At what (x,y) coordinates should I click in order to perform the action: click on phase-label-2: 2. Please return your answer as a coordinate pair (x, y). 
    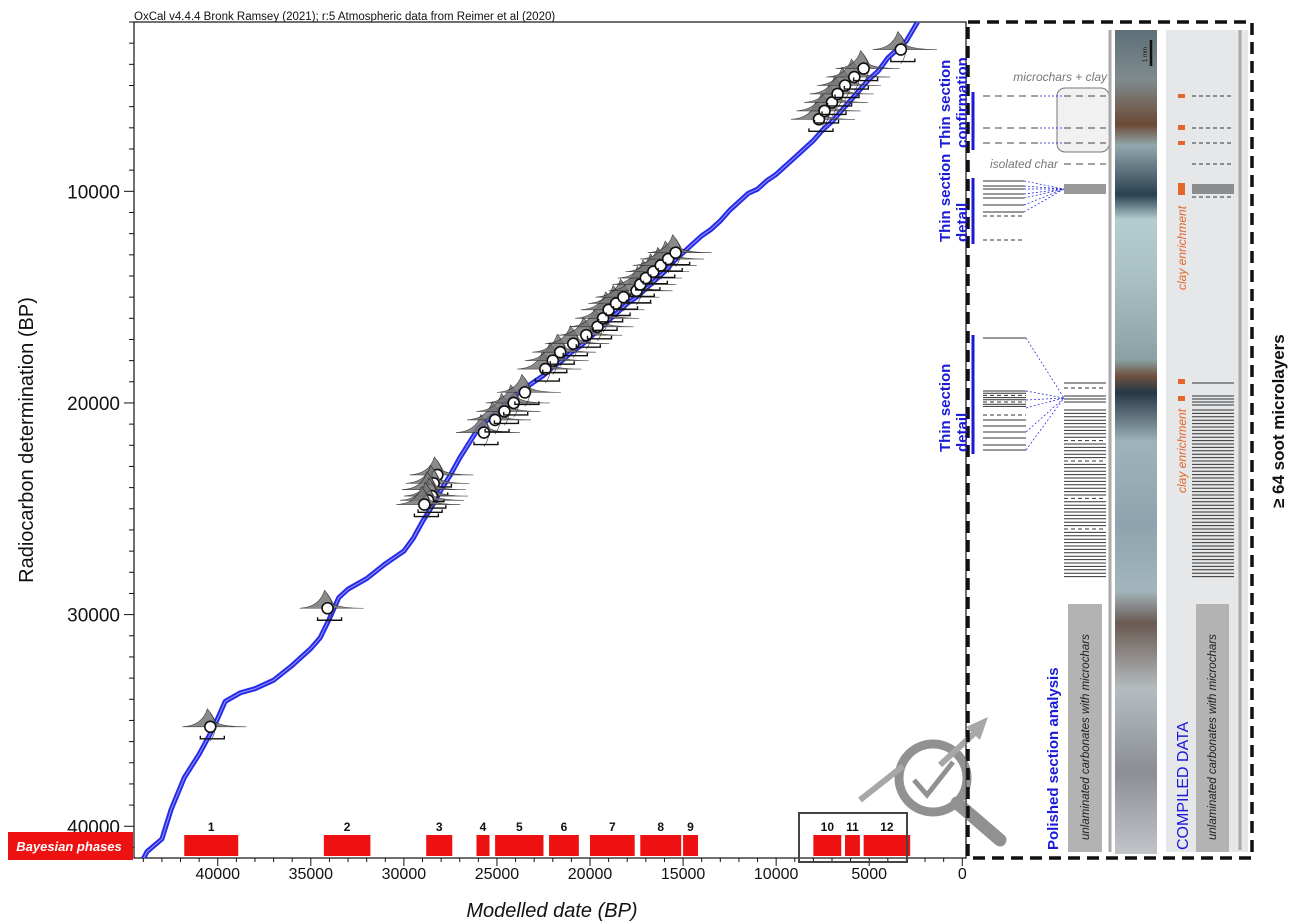
    Looking at the image, I should click on (347, 827).